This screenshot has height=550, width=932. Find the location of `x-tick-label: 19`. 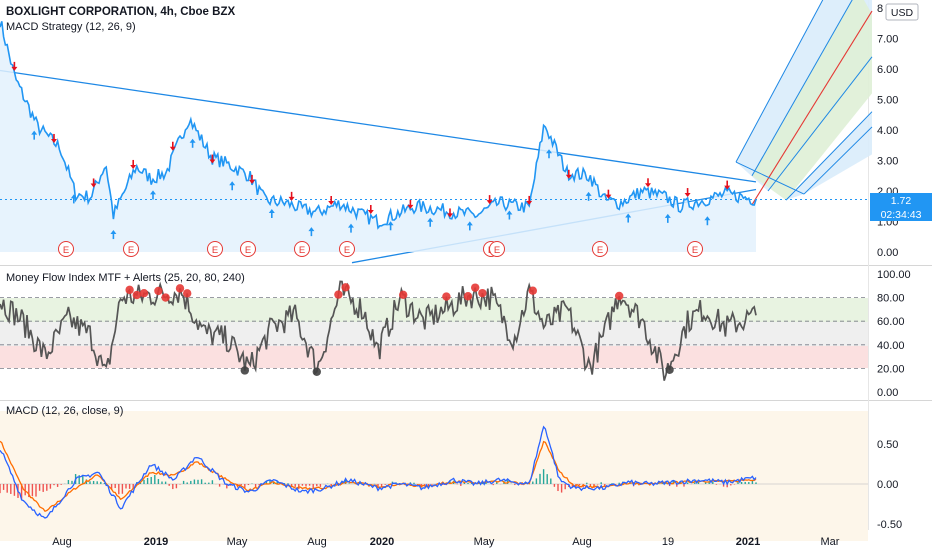

x-tick-label: 19 is located at coordinates (668, 542).